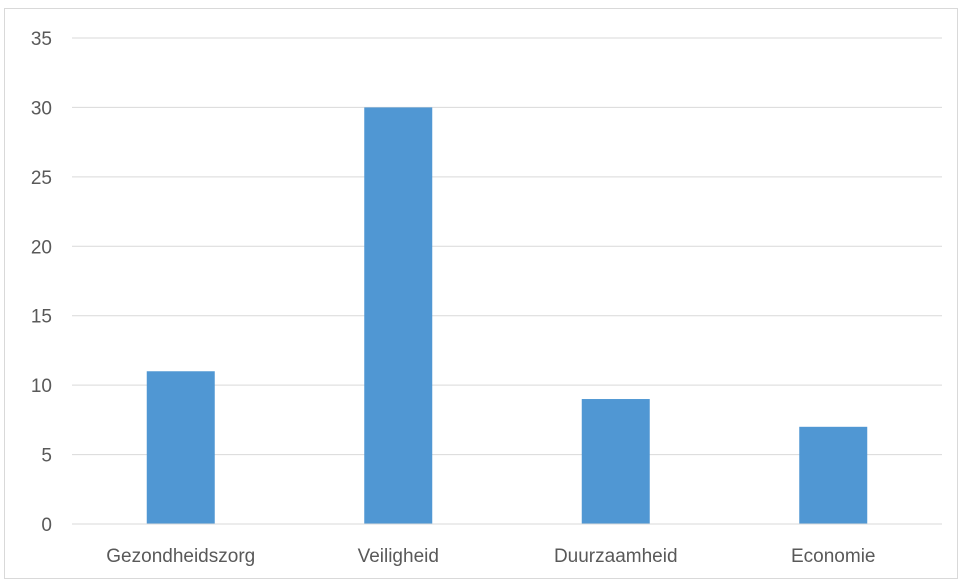 This screenshot has height=581, width=960. Describe the element at coordinates (41, 178) in the screenshot. I see `y-tick-label: 25` at that location.